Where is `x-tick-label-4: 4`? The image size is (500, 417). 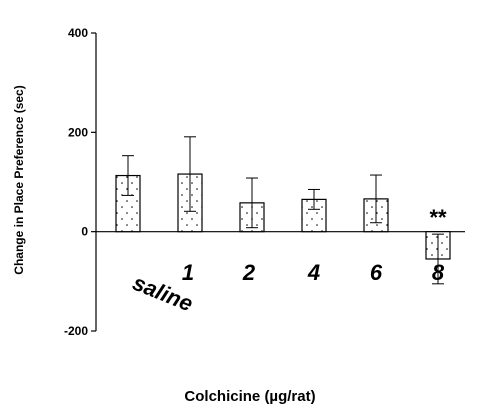 x-tick-label-4: 4 is located at coordinates (313, 272).